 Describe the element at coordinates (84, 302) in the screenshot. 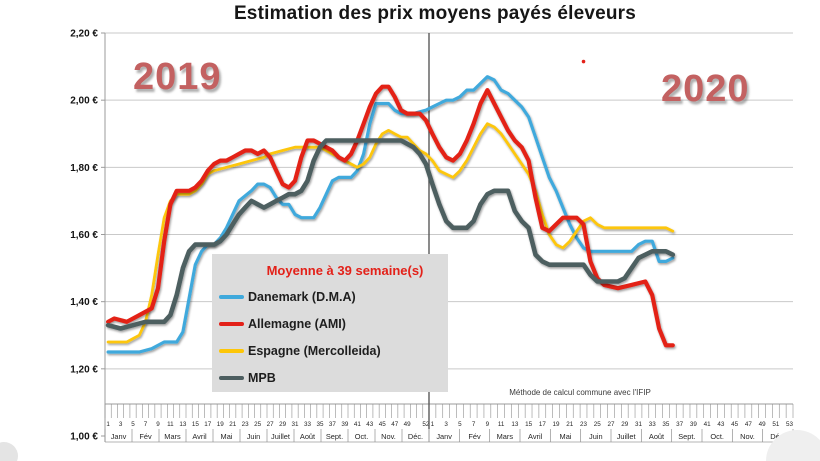

I see `y-tick-label: 1,40 €` at that location.